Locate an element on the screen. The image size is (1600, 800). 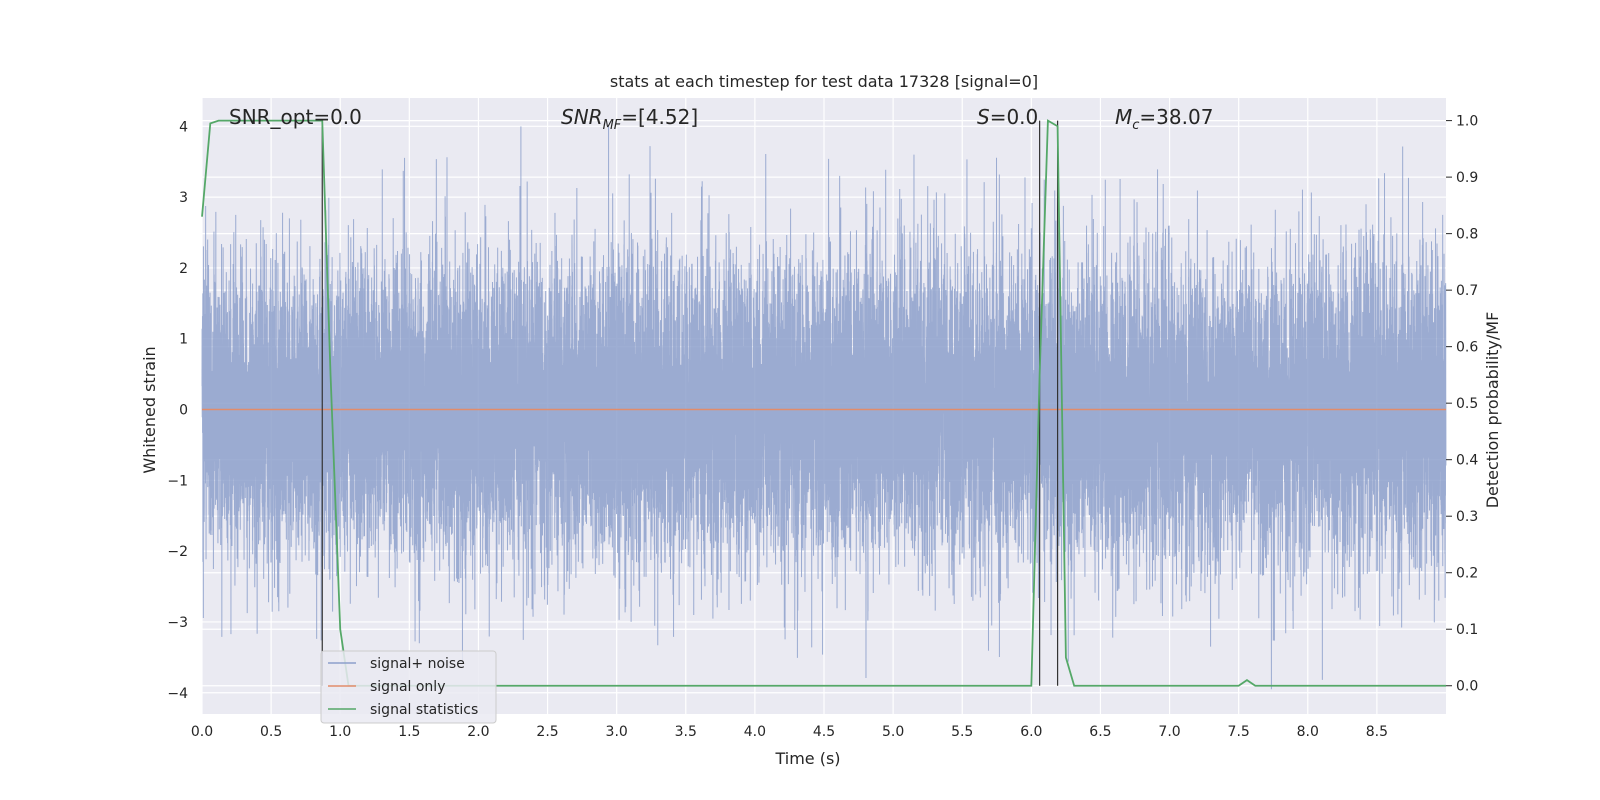
x-tick-label: 4.5 is located at coordinates (824, 732).